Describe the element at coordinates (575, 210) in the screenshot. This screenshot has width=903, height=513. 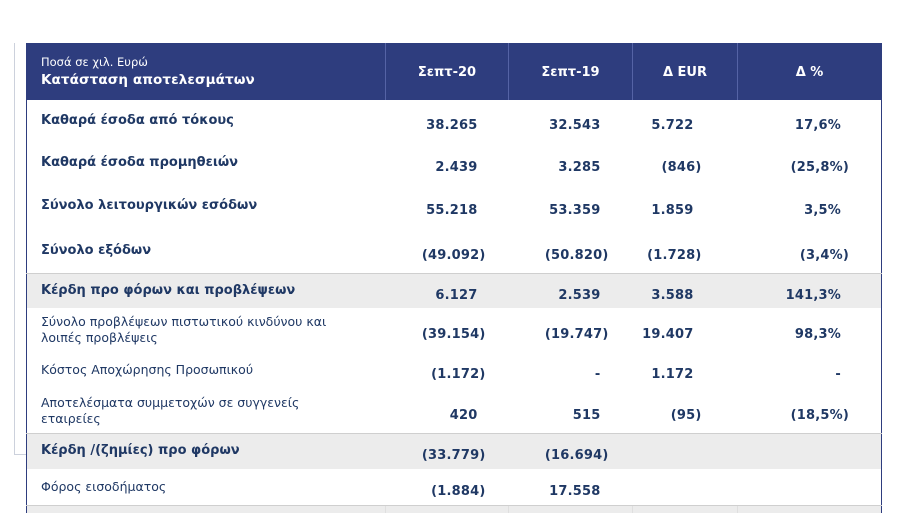
I see `value-cell: 53.359` at that location.